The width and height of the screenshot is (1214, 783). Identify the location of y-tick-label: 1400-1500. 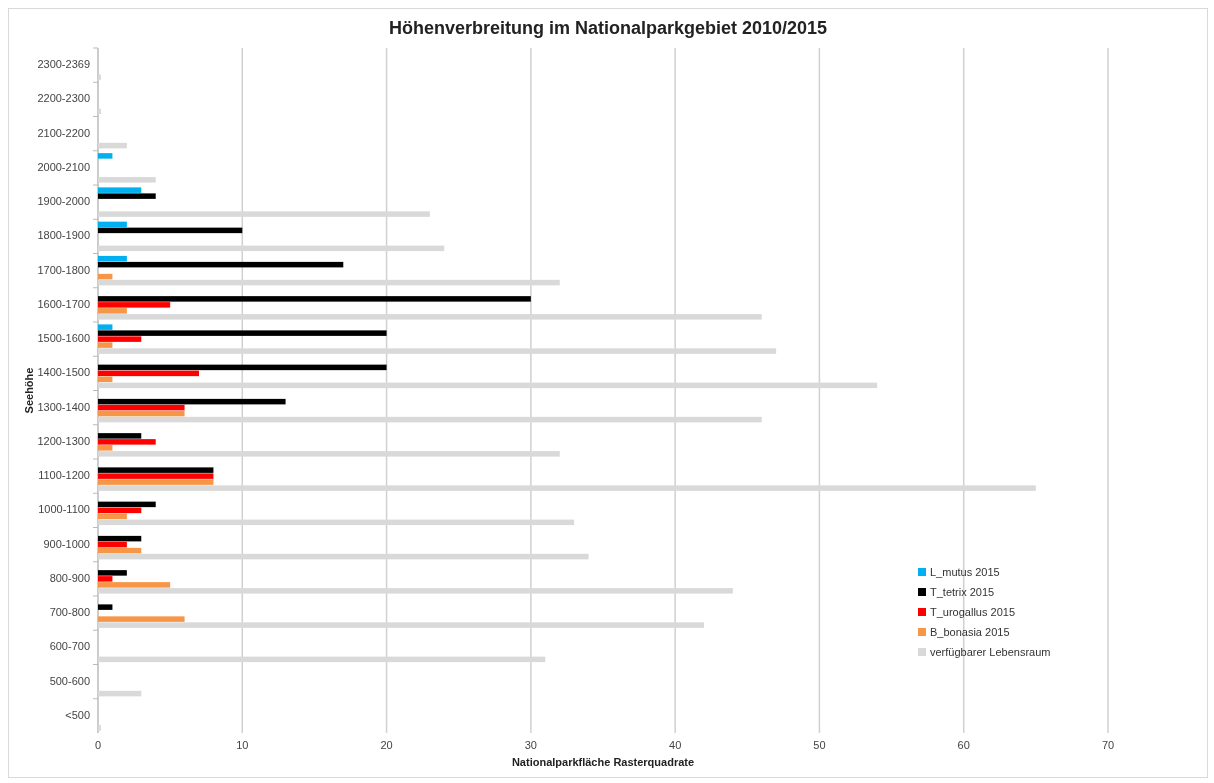
(63, 372).